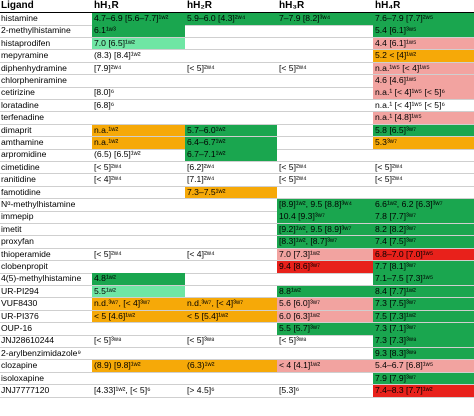 This screenshot has height=416, width=474. What do you see at coordinates (41, 278) in the screenshot?
I see `ligand-name-cell: 4(5)-methylhistamine` at bounding box center [41, 278].